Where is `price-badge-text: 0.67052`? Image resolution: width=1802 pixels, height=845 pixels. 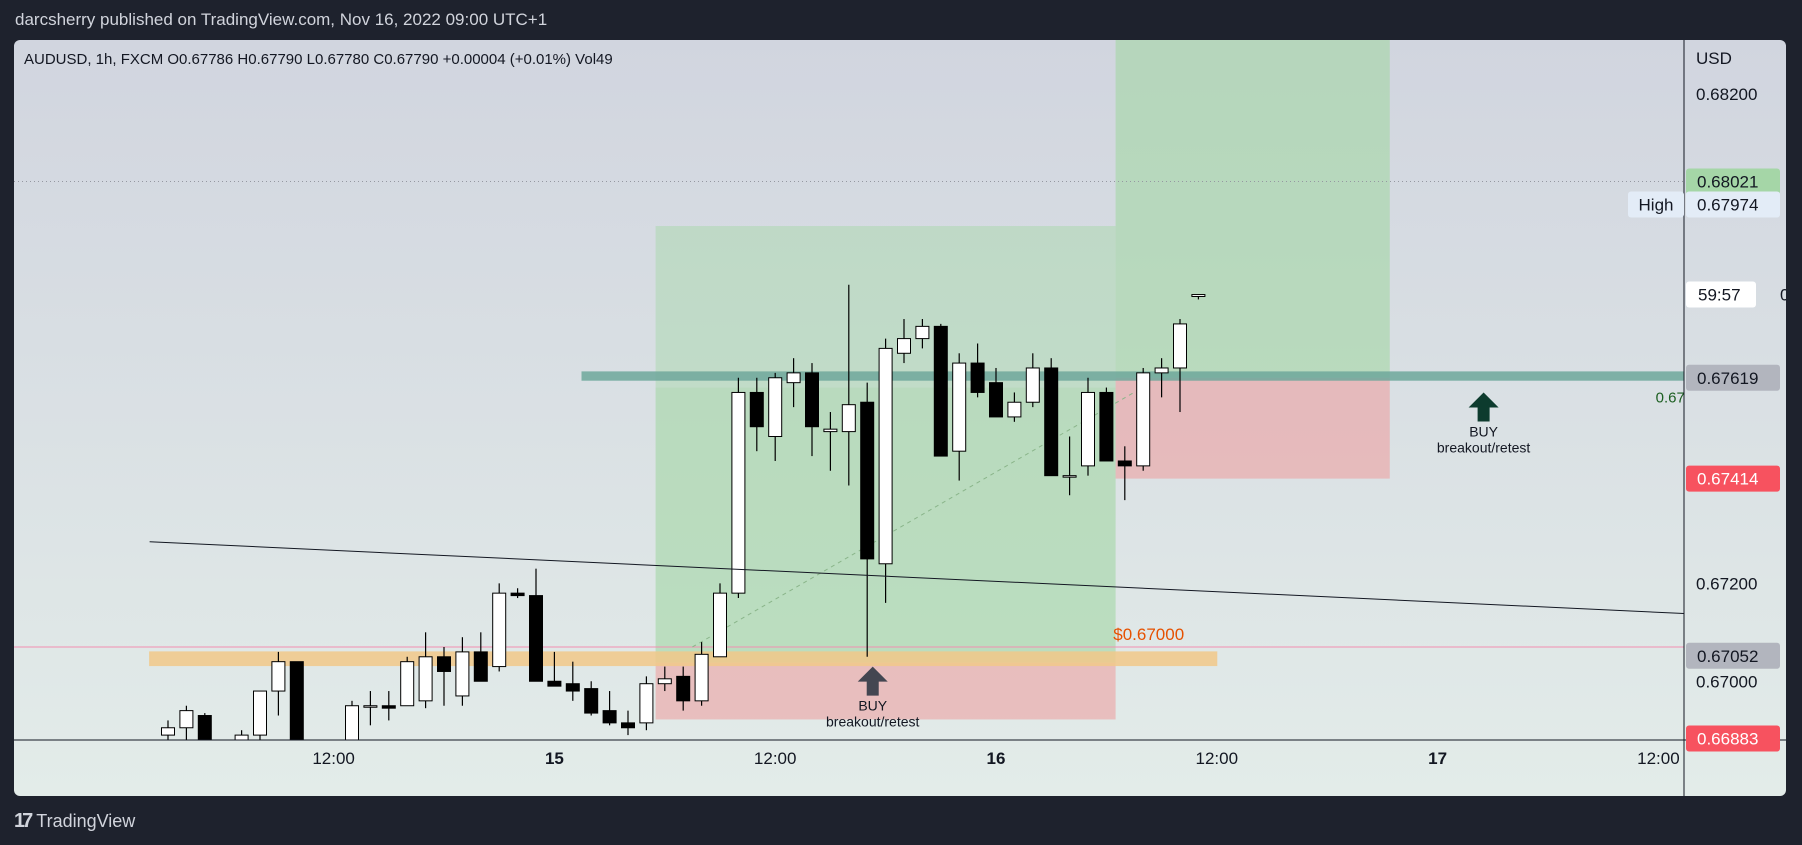
price-badge-text: 0.67052 is located at coordinates (1727, 656).